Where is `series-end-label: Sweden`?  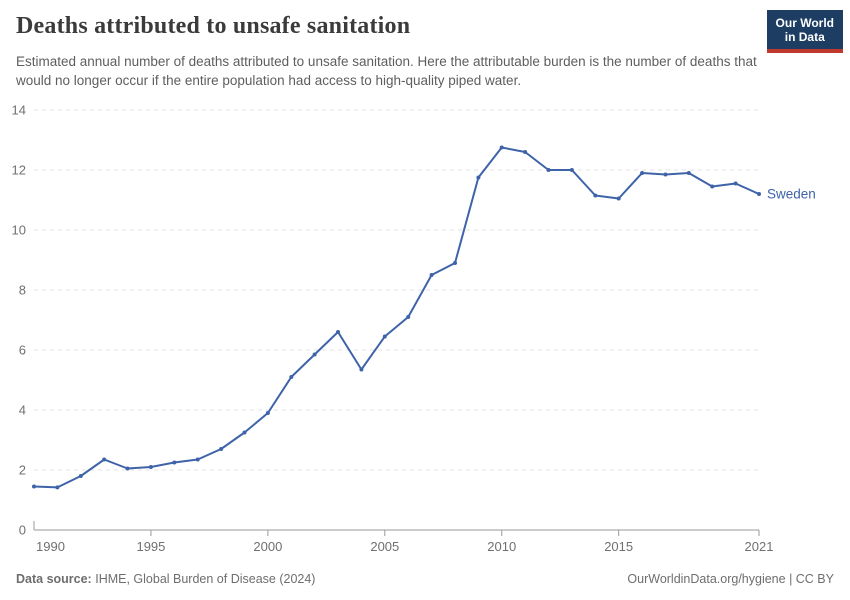
series-end-label: Sweden is located at coordinates (791, 194).